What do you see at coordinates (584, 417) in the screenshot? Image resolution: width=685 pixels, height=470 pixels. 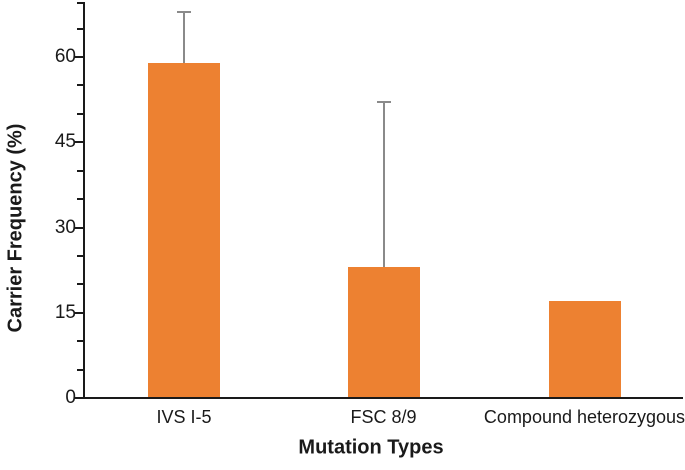 I see `category-label-3: Compound heterozygous` at bounding box center [584, 417].